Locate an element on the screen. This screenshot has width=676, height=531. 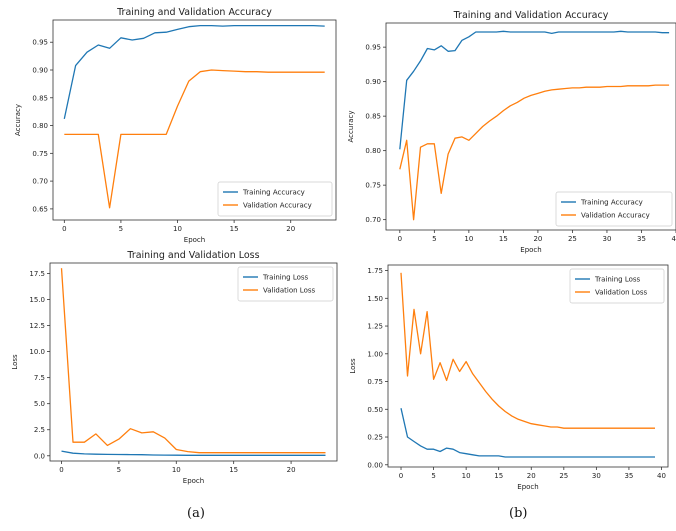
y-tick-label: 0.50 is located at coordinates (375, 410).